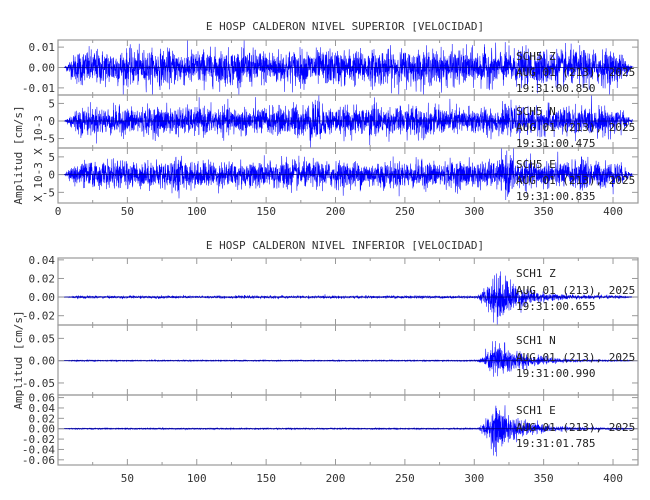 The height and width of the screenshot is (500, 650). Describe the element at coordinates (555, 443) in the screenshot. I see `start-time-label: 19:31:01.785` at that location.